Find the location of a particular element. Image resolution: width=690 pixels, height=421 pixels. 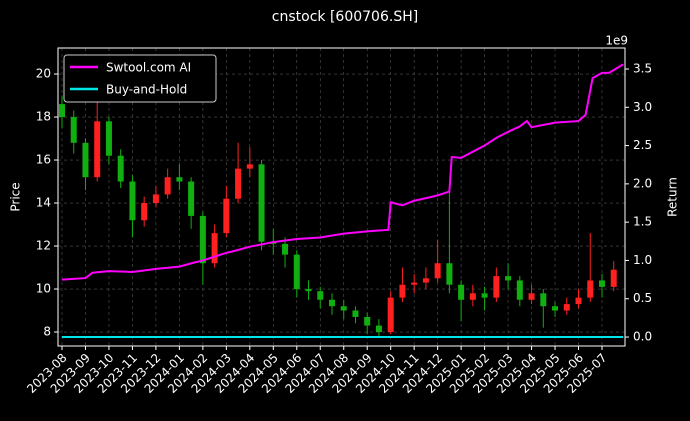

y2-tick-label: 1.5 is located at coordinates (642, 222).